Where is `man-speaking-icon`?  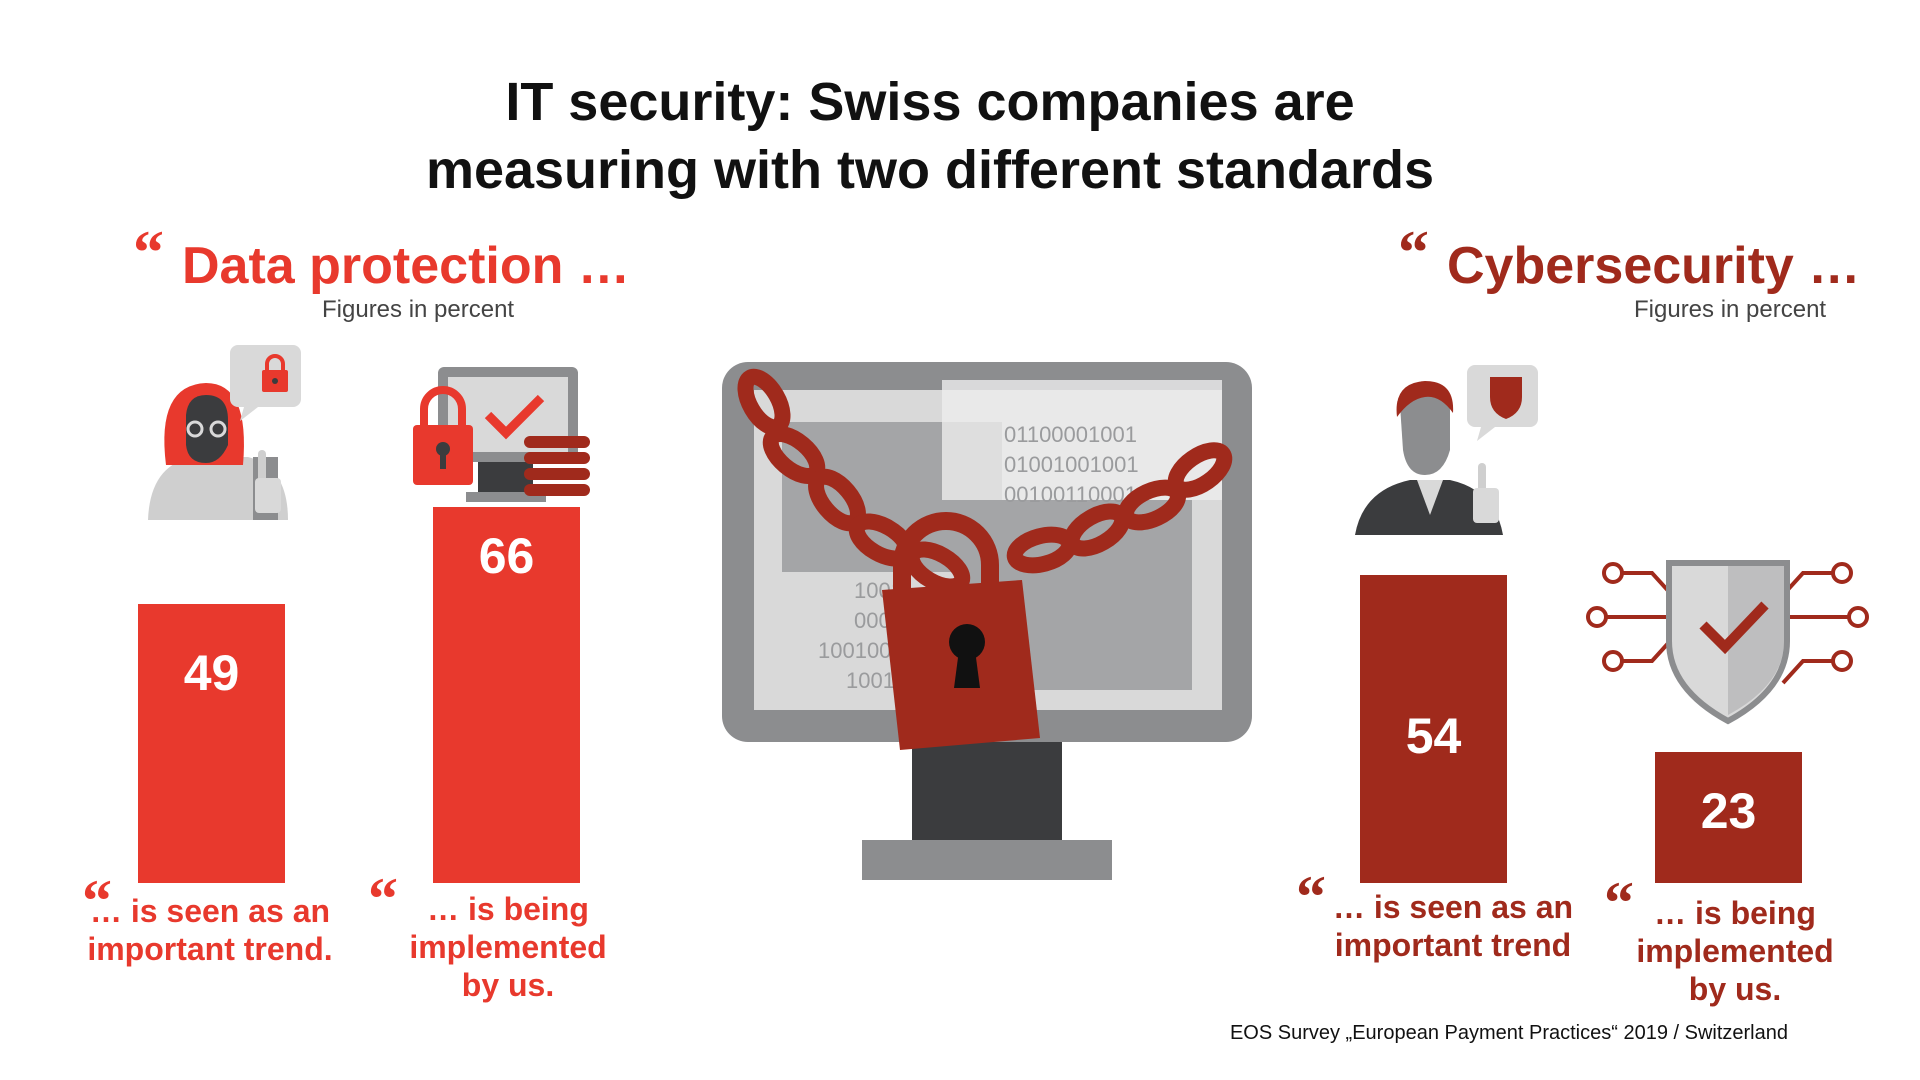
man-speaking-icon is located at coordinates (1446, 450).